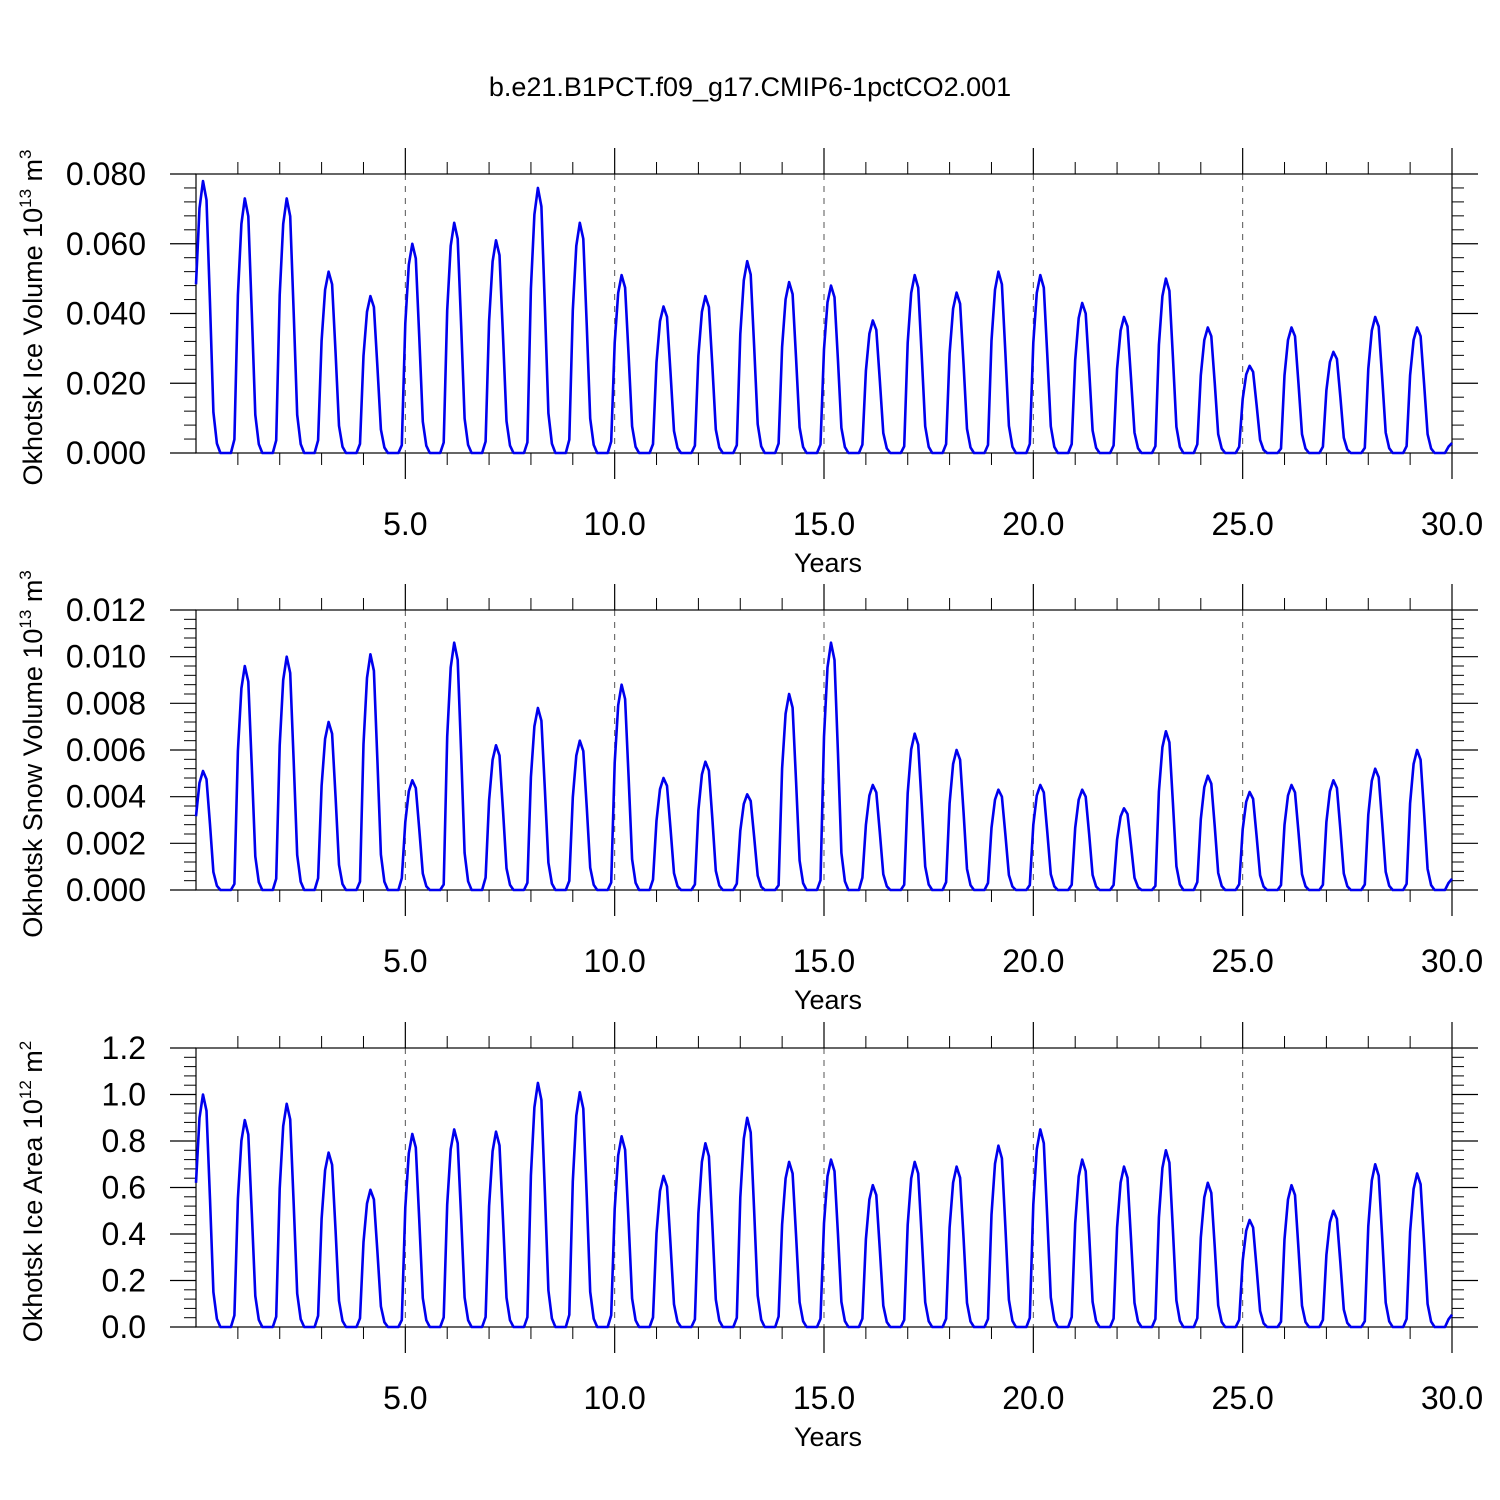 Image resolution: width=1500 pixels, height=1500 pixels. I want to click on ice-area-xtick-label: 5.0, so click(405, 1398).